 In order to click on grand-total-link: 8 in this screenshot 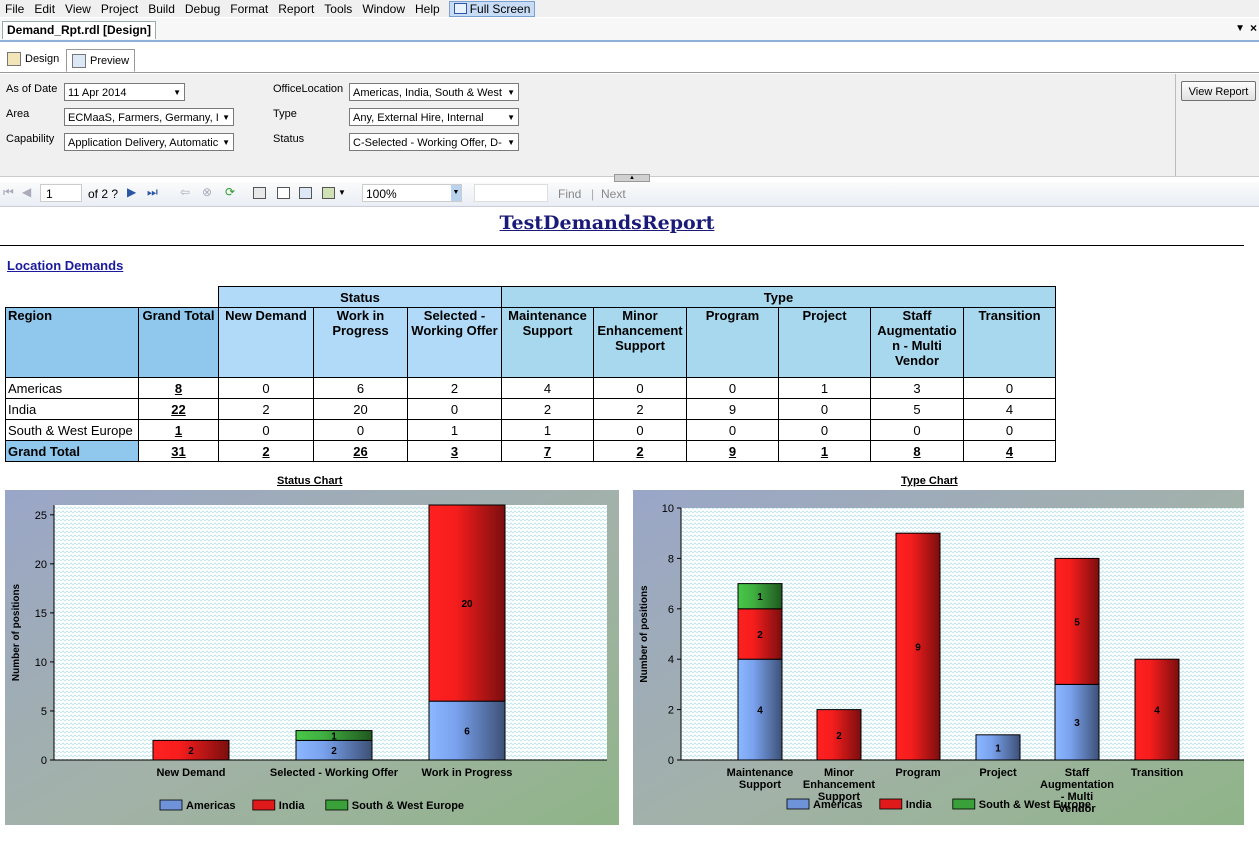, I will do `click(178, 388)`.